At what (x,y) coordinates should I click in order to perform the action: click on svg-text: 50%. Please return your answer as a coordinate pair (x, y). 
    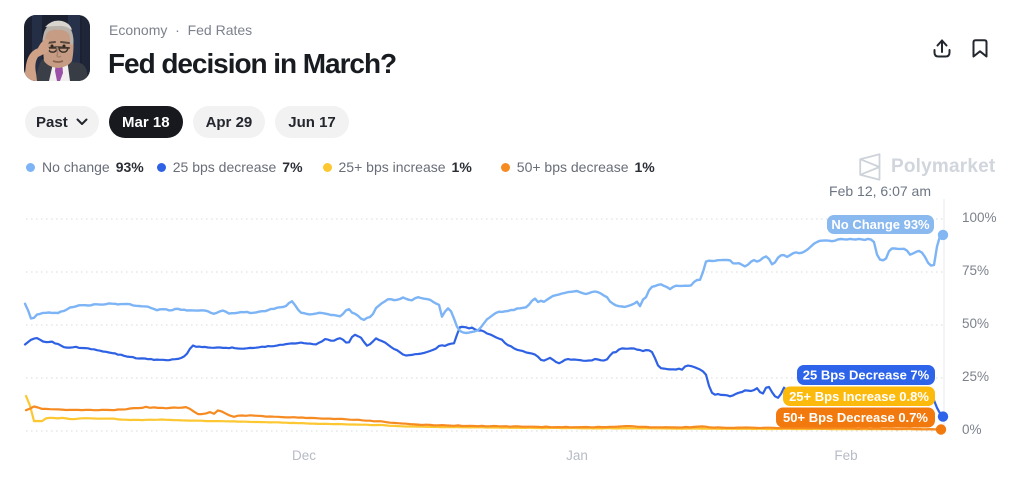
    Looking at the image, I should click on (975, 323).